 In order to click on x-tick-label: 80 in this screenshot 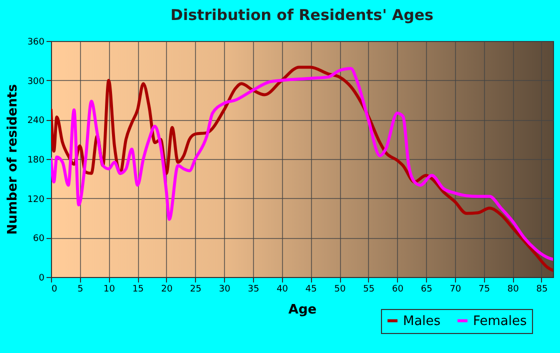, I will do `click(513, 289)`.